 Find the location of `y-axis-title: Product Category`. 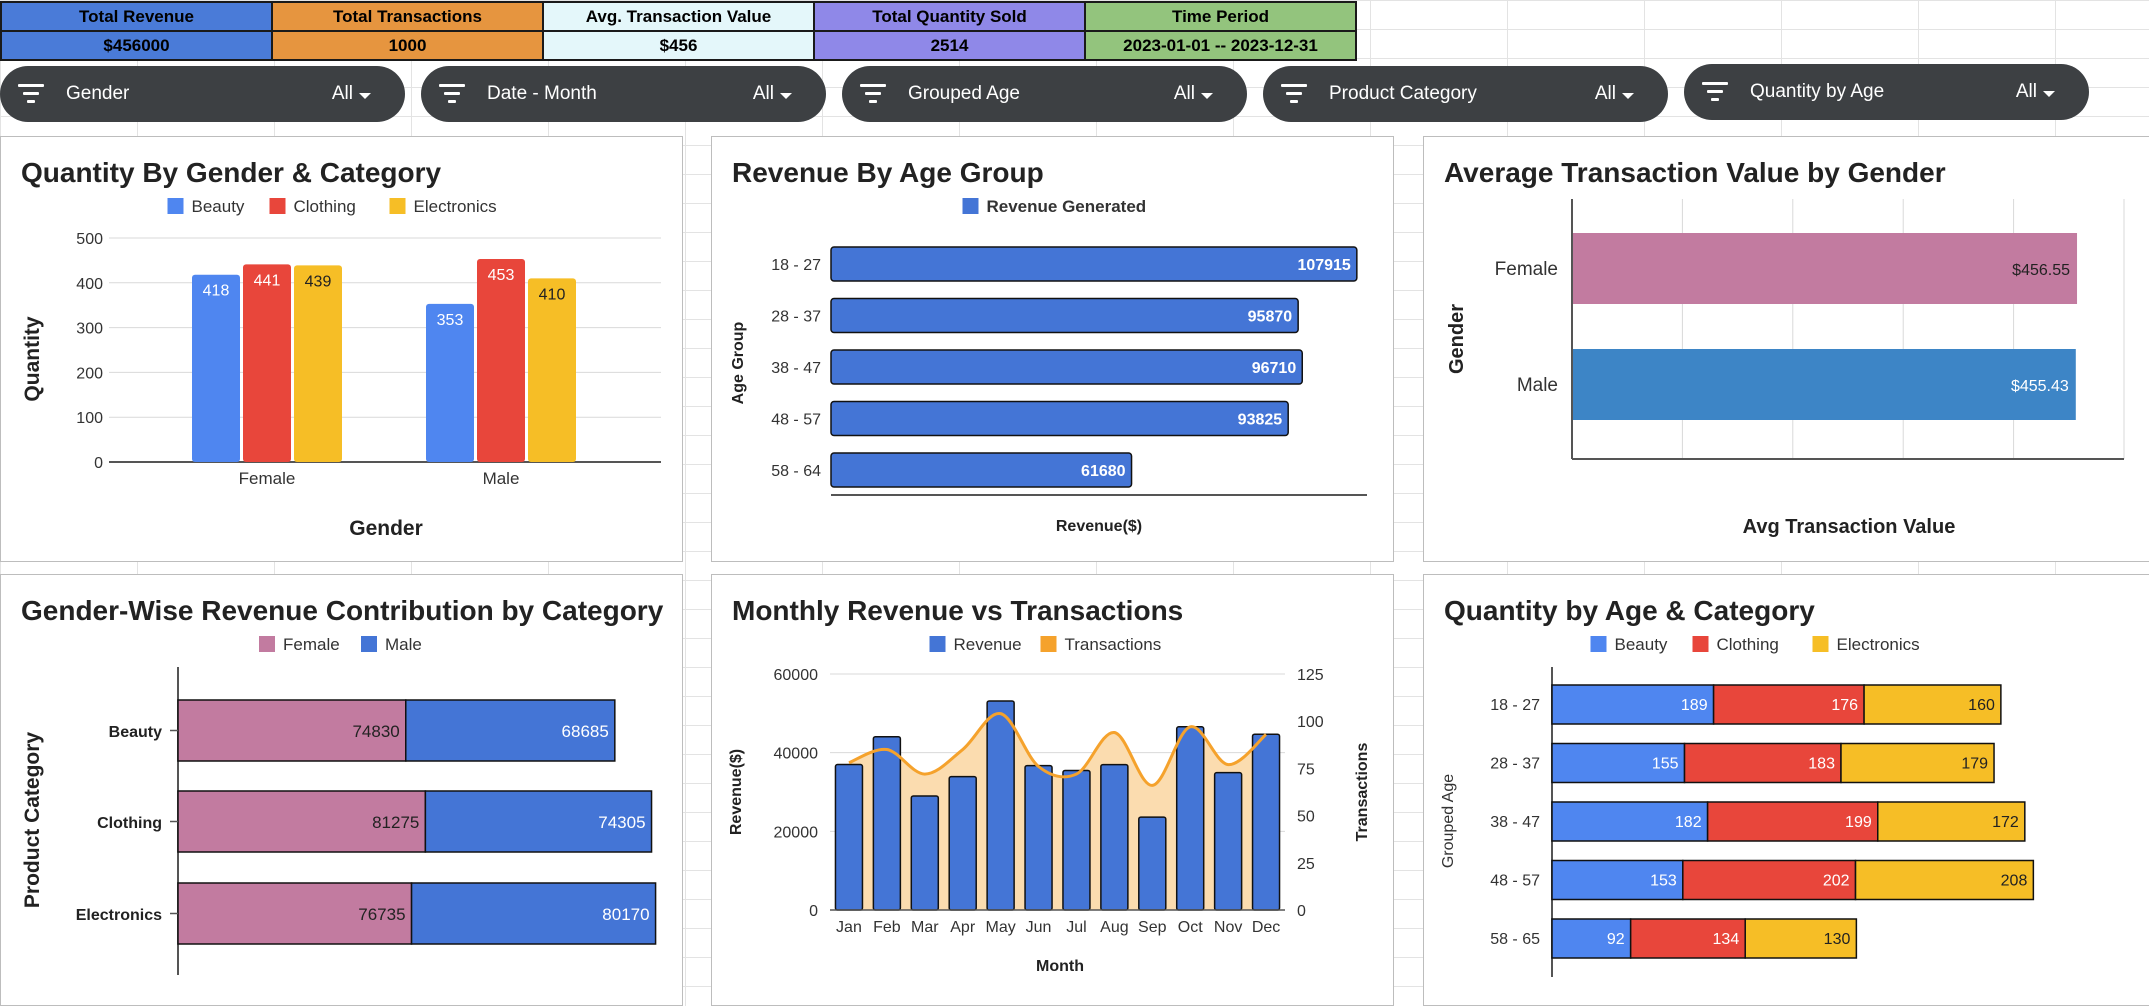

y-axis-title: Product Category is located at coordinates (32, 820).